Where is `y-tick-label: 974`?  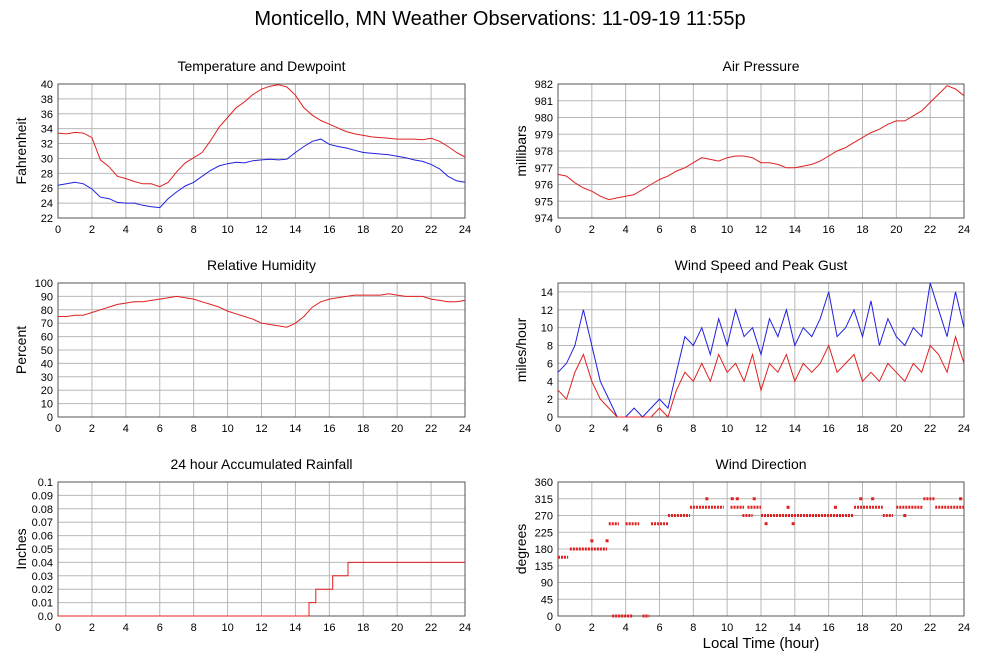 y-tick-label: 974 is located at coordinates (544, 219).